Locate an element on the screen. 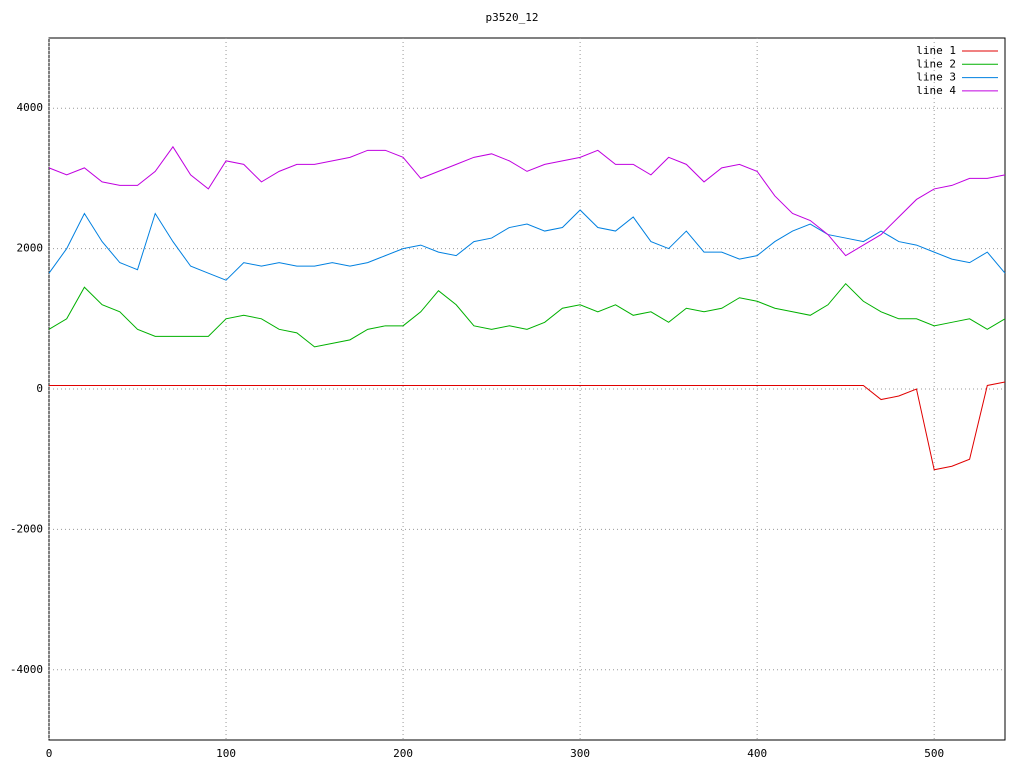  x-tick-label: 400 is located at coordinates (757, 753).